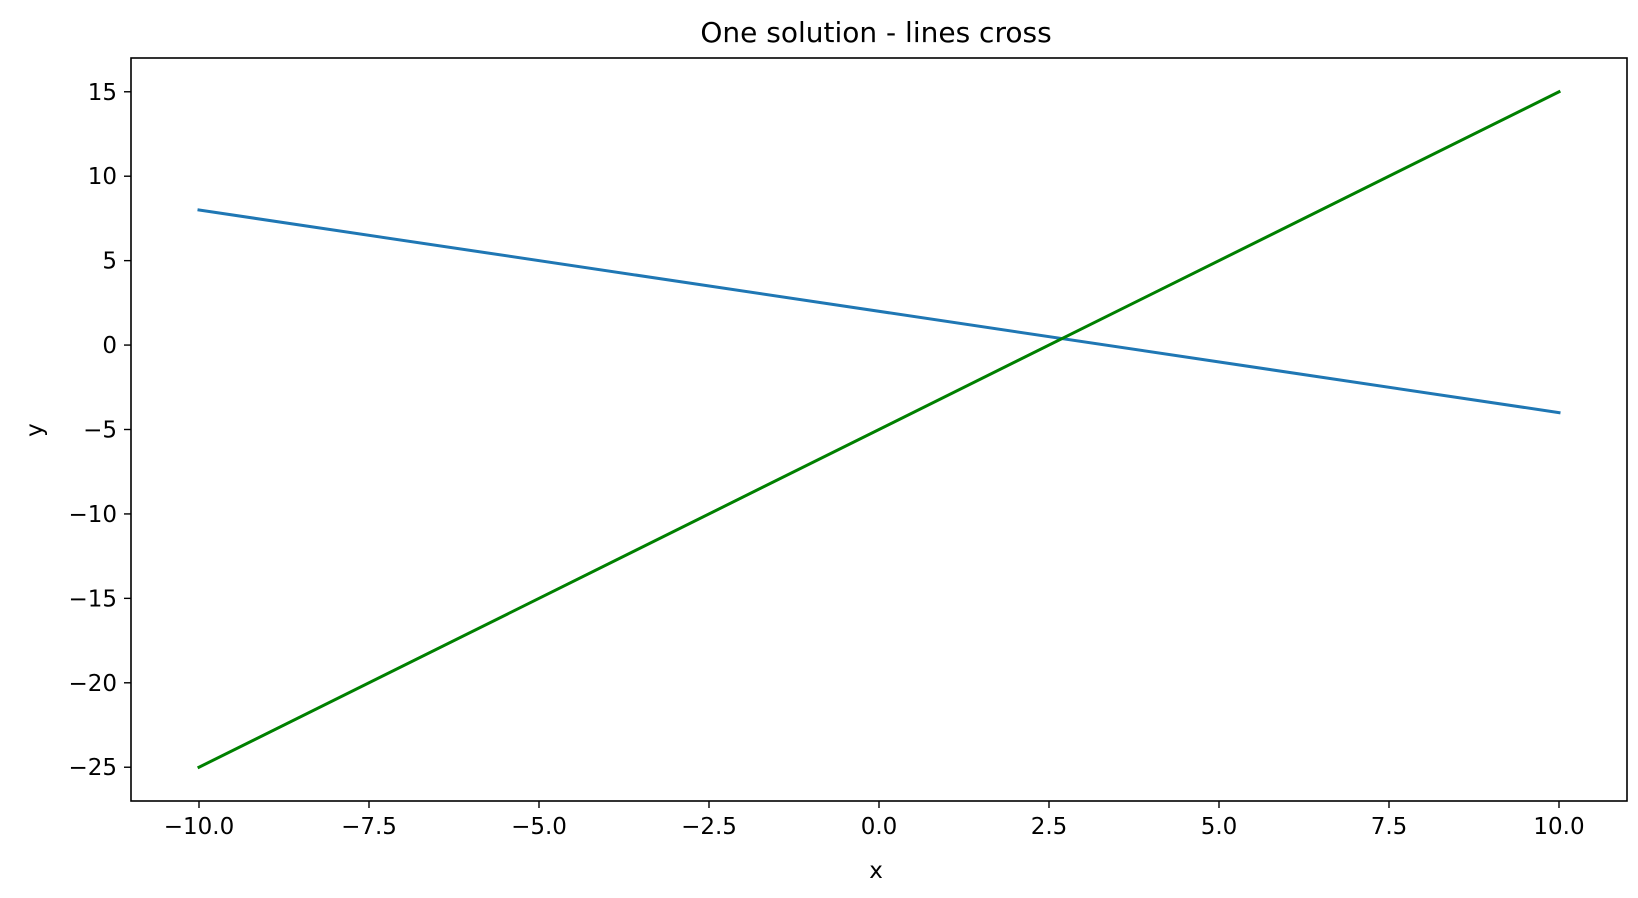 The width and height of the screenshot is (1638, 898). What do you see at coordinates (92, 599) in the screenshot?
I see `y-tick-label: −15` at bounding box center [92, 599].